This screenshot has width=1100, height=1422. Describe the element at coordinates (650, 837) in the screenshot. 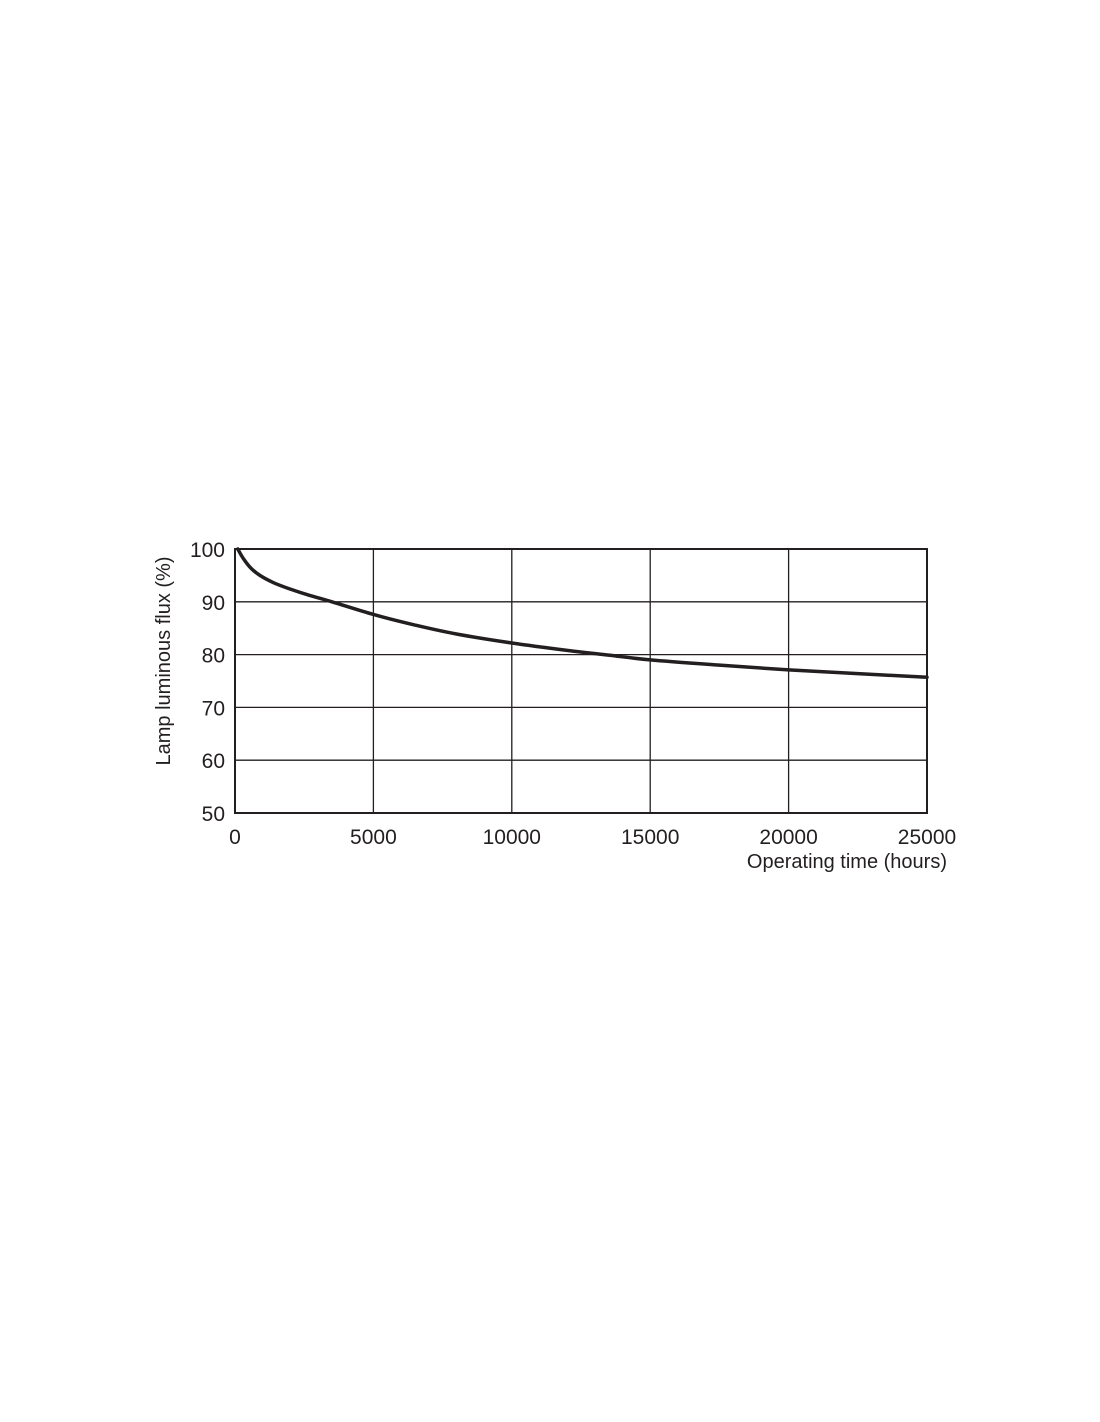

I see `x-tick-label: 15000` at that location.